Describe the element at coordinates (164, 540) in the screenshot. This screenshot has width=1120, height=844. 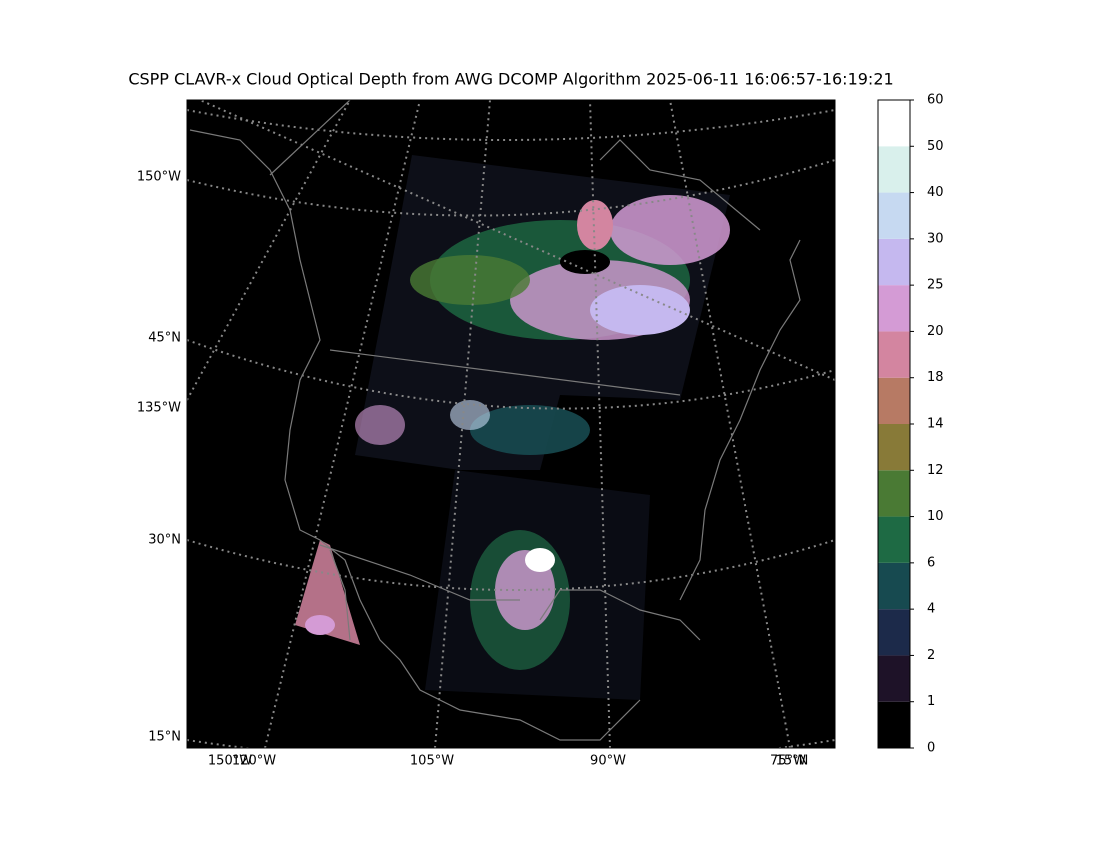
I see `map-label: 30°N` at that location.